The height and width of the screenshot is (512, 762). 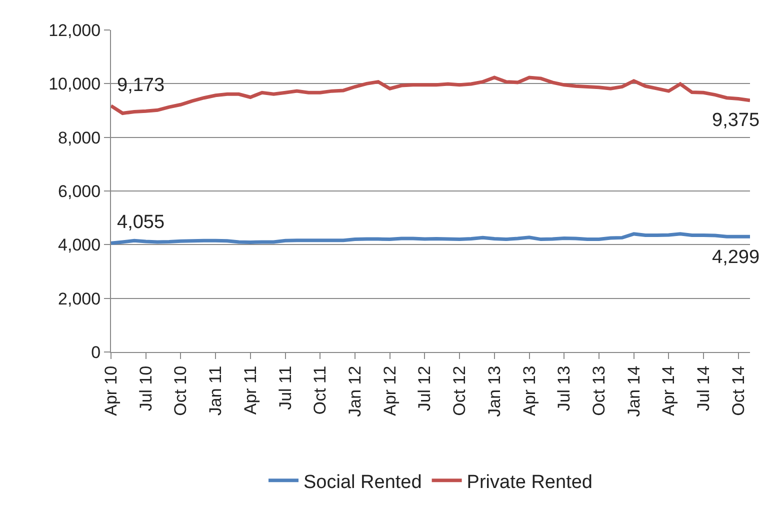 What do you see at coordinates (74, 84) in the screenshot?
I see `y-tick-label: 10,000` at bounding box center [74, 84].